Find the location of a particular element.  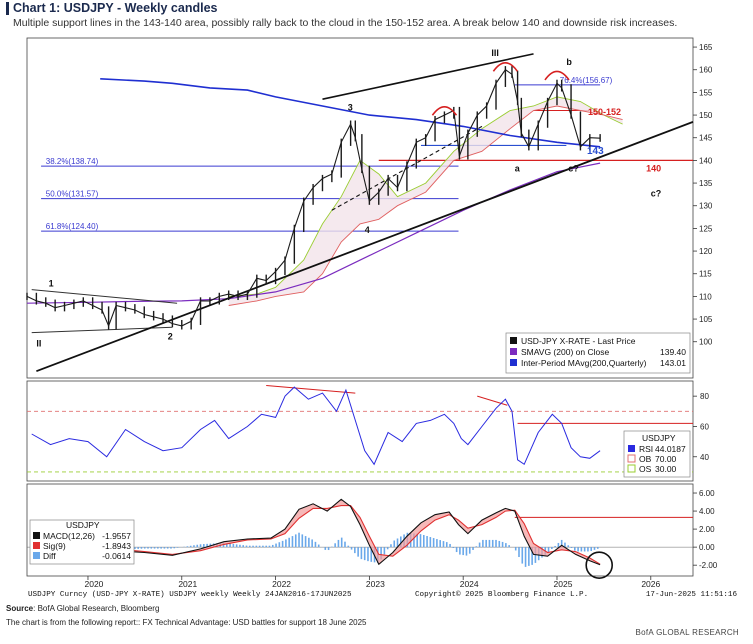

macd-legend-label: MACD(12,26) is located at coordinates (69, 536).